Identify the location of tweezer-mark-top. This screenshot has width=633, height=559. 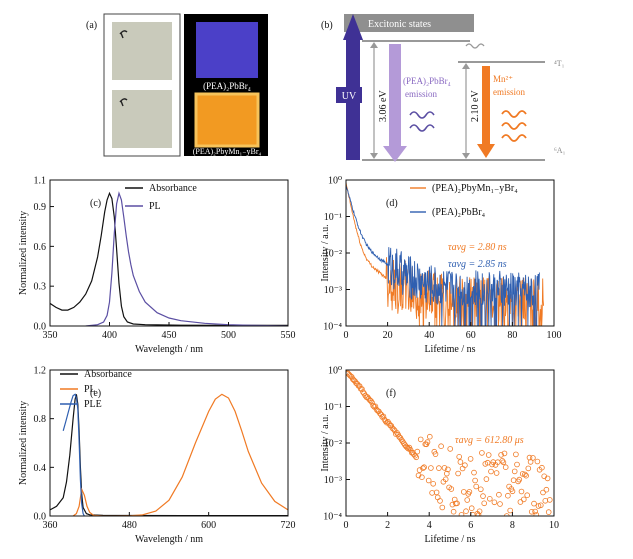
(123, 34).